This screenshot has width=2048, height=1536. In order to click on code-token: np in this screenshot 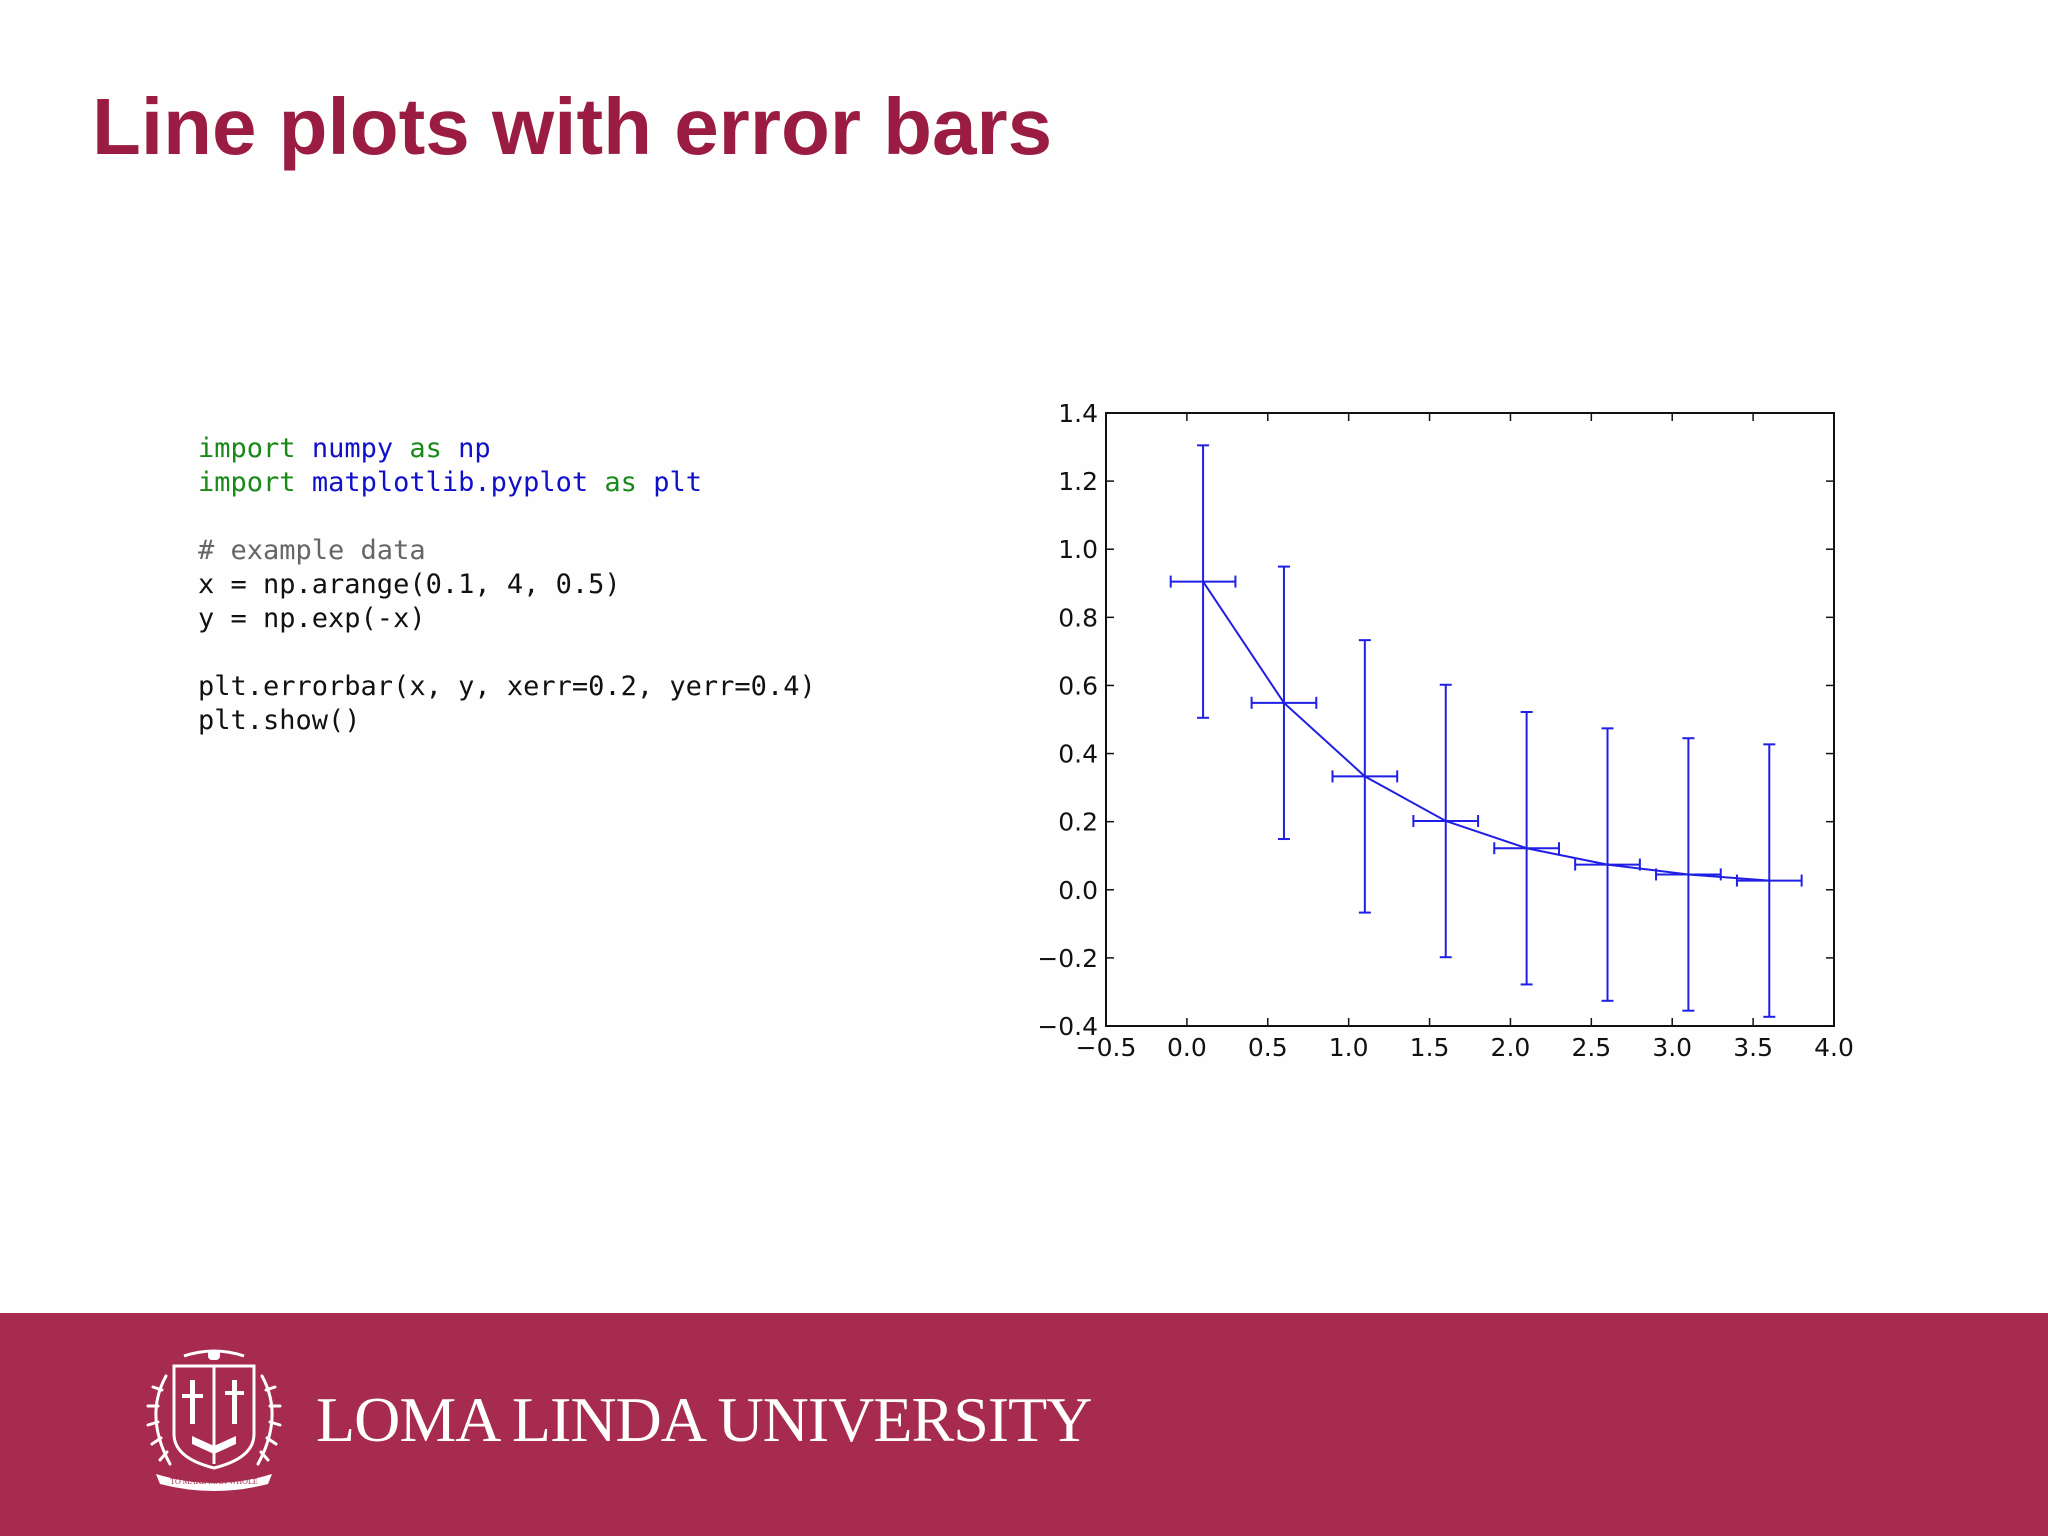, I will do `click(474, 448)`.